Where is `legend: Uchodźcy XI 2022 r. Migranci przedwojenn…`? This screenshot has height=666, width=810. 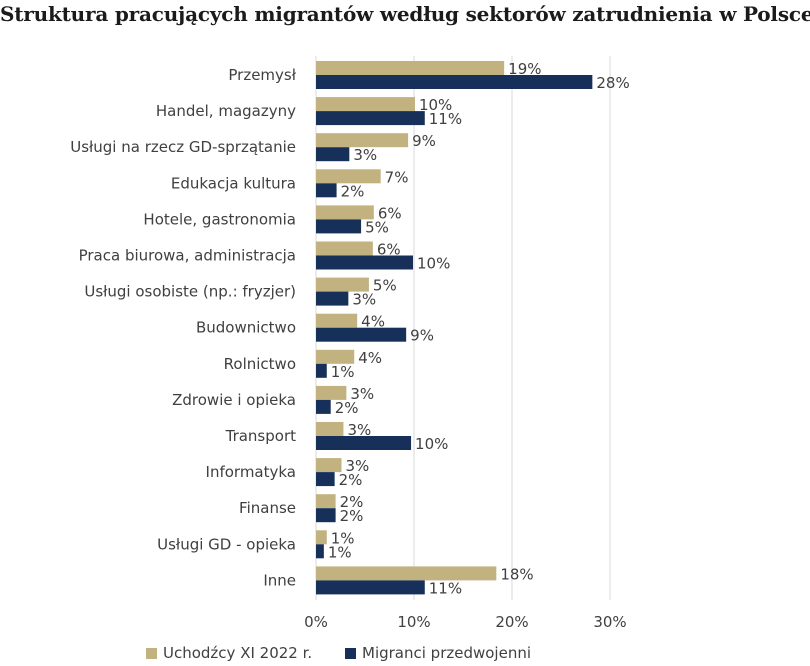
legend: Uchodźcy XI 2022 r. Migranci przedwojenn… is located at coordinates (405, 654).